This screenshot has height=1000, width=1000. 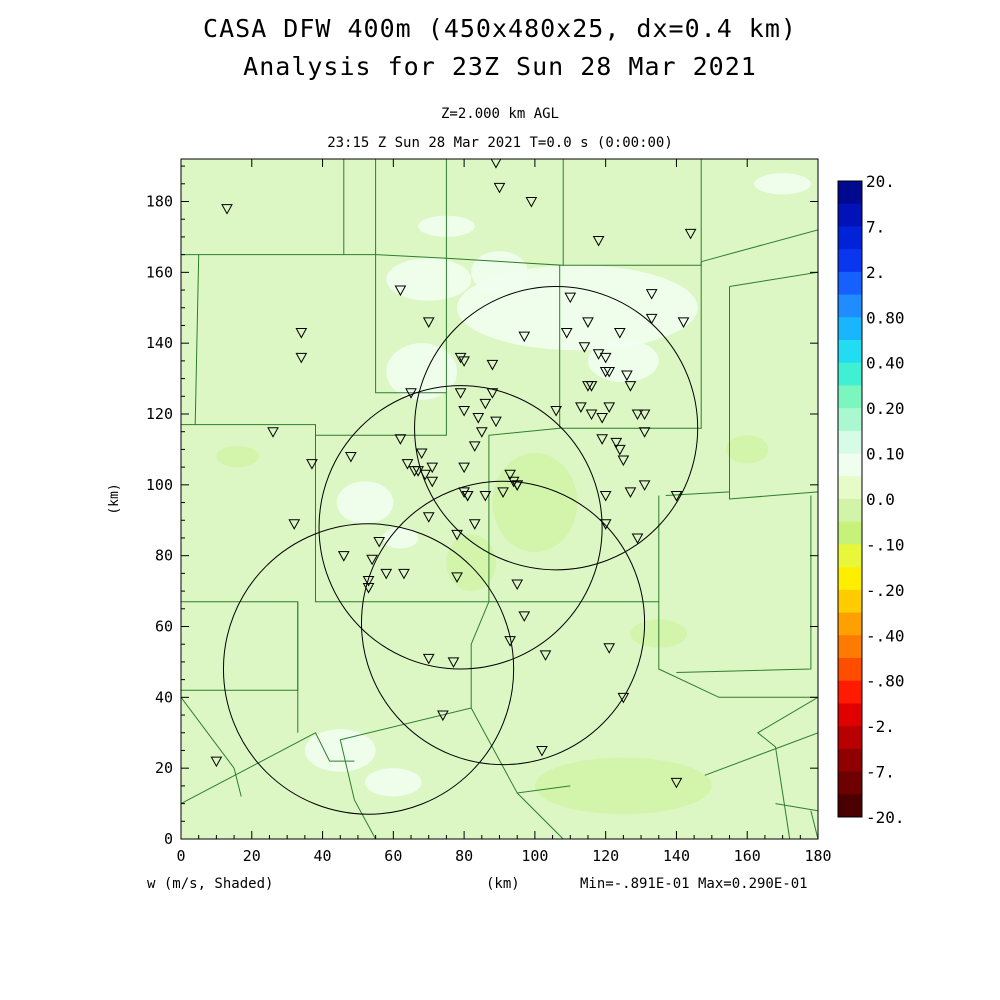 What do you see at coordinates (676, 856) in the screenshot?
I see `x-tick-label: 140` at bounding box center [676, 856].